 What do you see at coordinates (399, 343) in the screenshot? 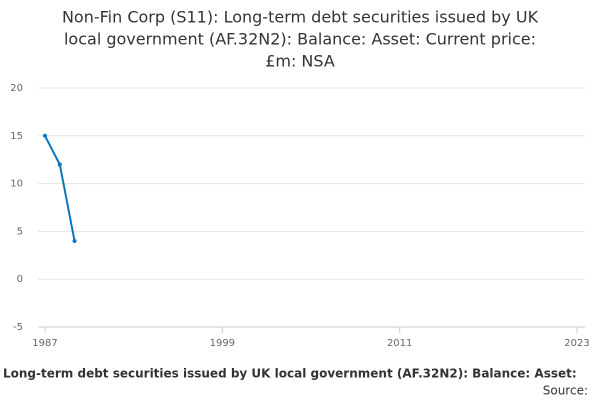
I see `x-tick-label: 2011` at bounding box center [399, 343].